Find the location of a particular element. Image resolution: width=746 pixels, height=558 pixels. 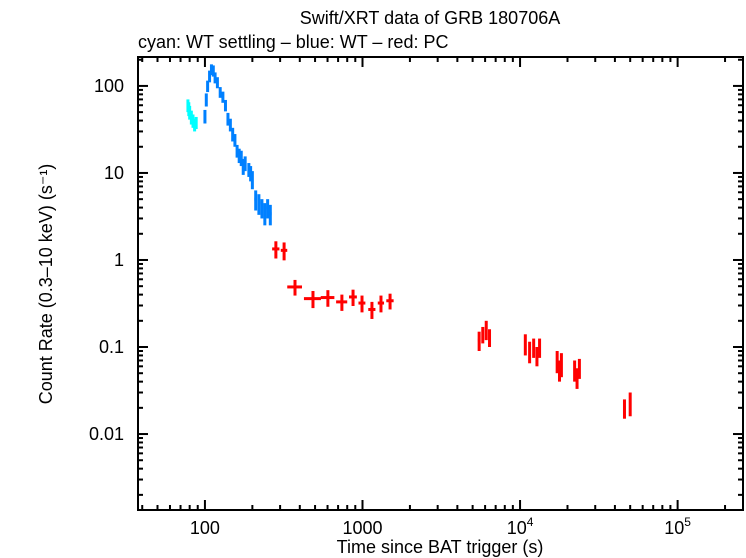

x-tick-label: 10⁴ is located at coordinates (520, 526).